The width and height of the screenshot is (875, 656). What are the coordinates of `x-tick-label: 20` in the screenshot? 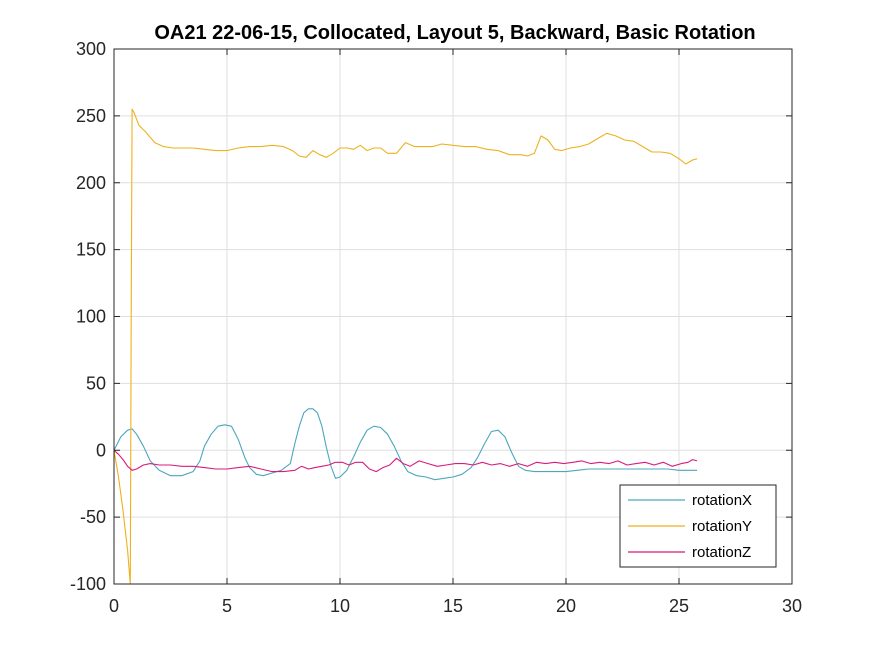 It's located at (566, 606).